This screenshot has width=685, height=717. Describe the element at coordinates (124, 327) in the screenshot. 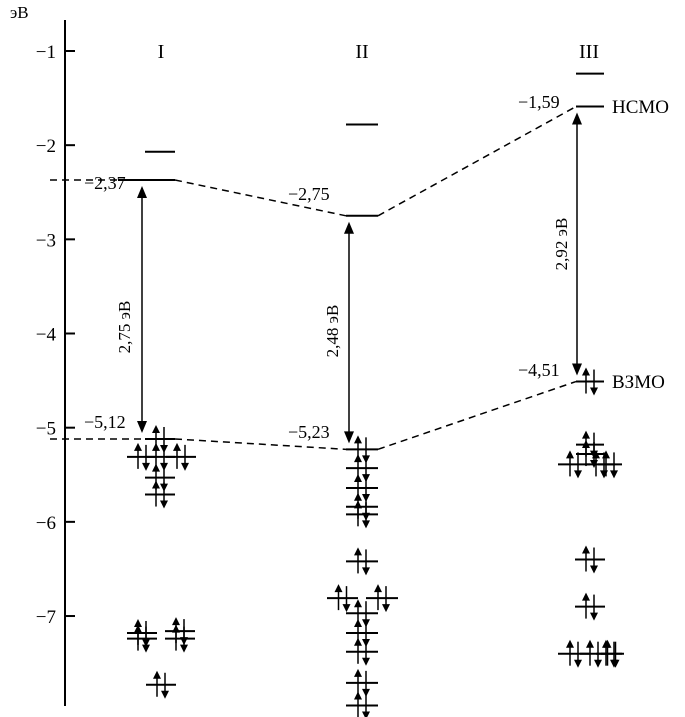

I see `gap-label: 2,75 эВ` at that location.